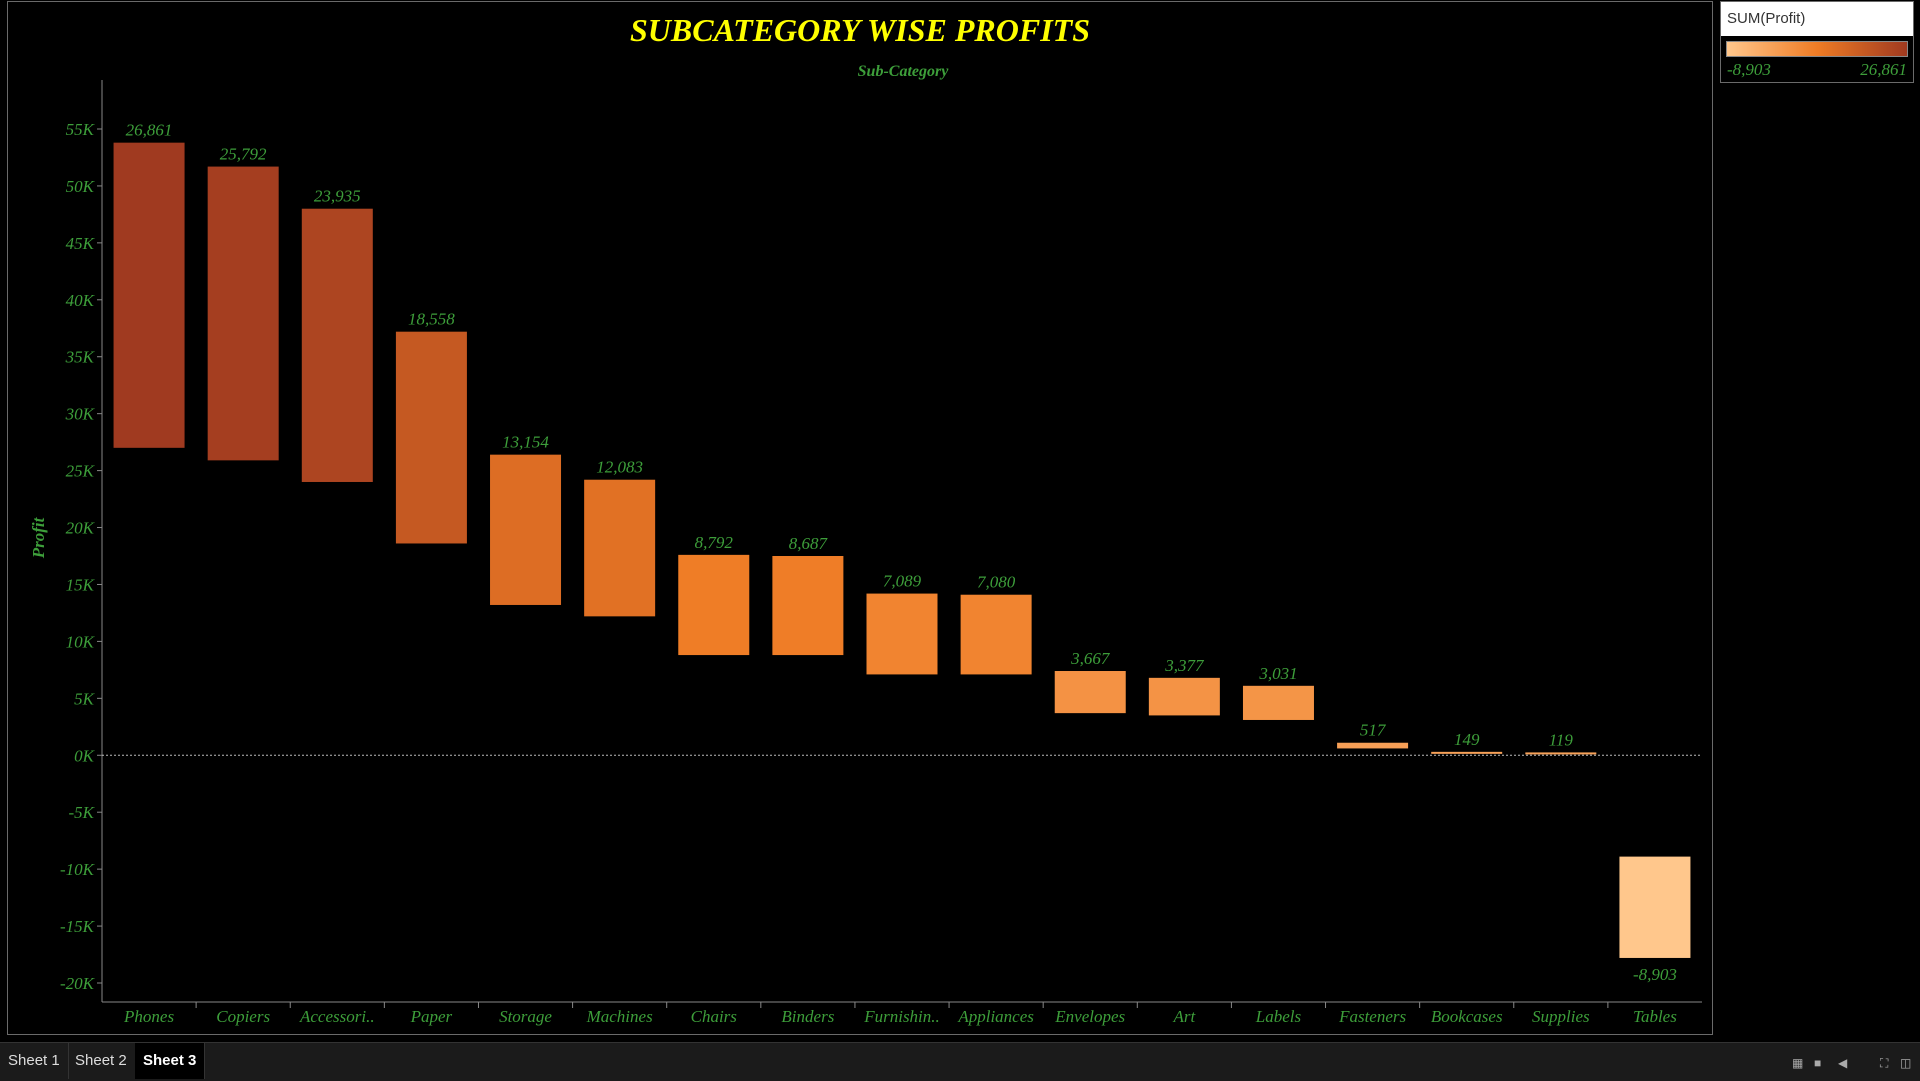  I want to click on x-tick-label: Bookcases, so click(1467, 1016).